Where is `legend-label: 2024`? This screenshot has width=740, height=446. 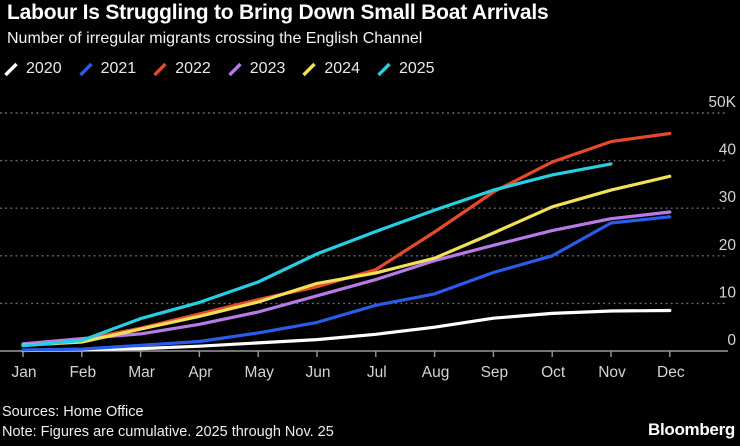 legend-label: 2024 is located at coordinates (342, 68).